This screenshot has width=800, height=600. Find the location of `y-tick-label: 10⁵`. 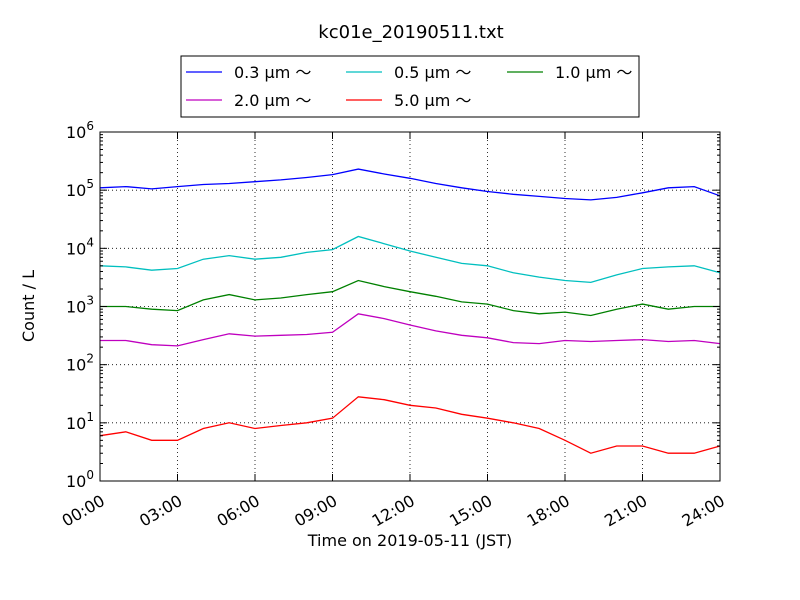

y-tick-label: 10⁵ is located at coordinates (80, 188).